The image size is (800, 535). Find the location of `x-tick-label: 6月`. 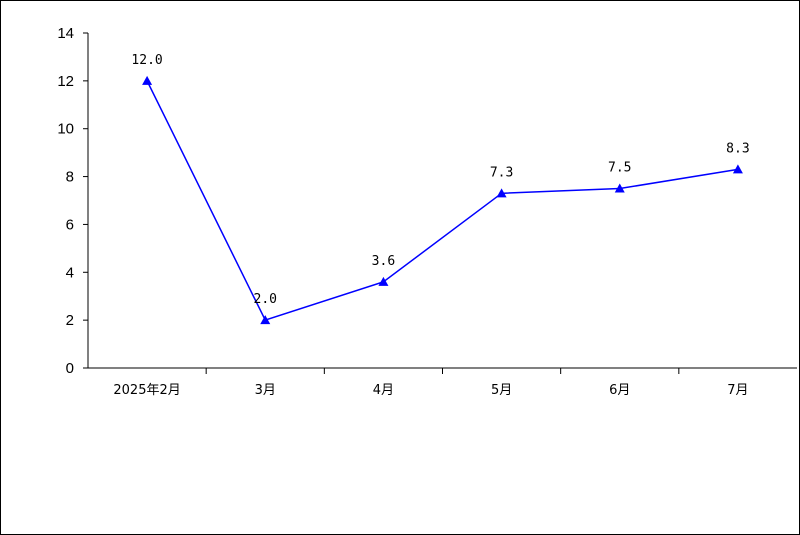

x-tick-label: 6月 is located at coordinates (619, 390).